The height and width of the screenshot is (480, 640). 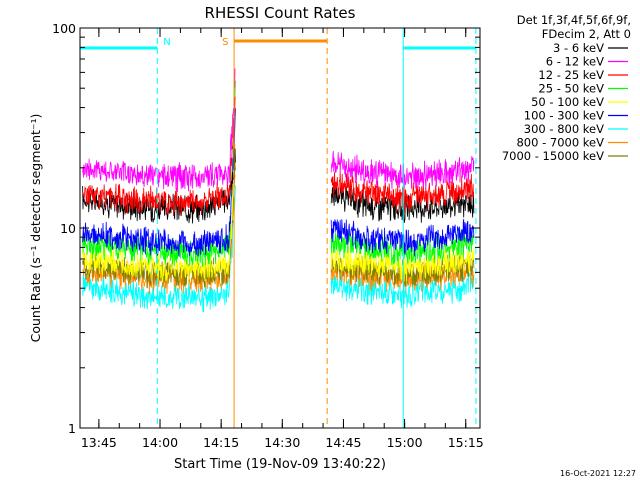 I want to click on legend-item-label: 25 - 50 keV, so click(x=571, y=89).